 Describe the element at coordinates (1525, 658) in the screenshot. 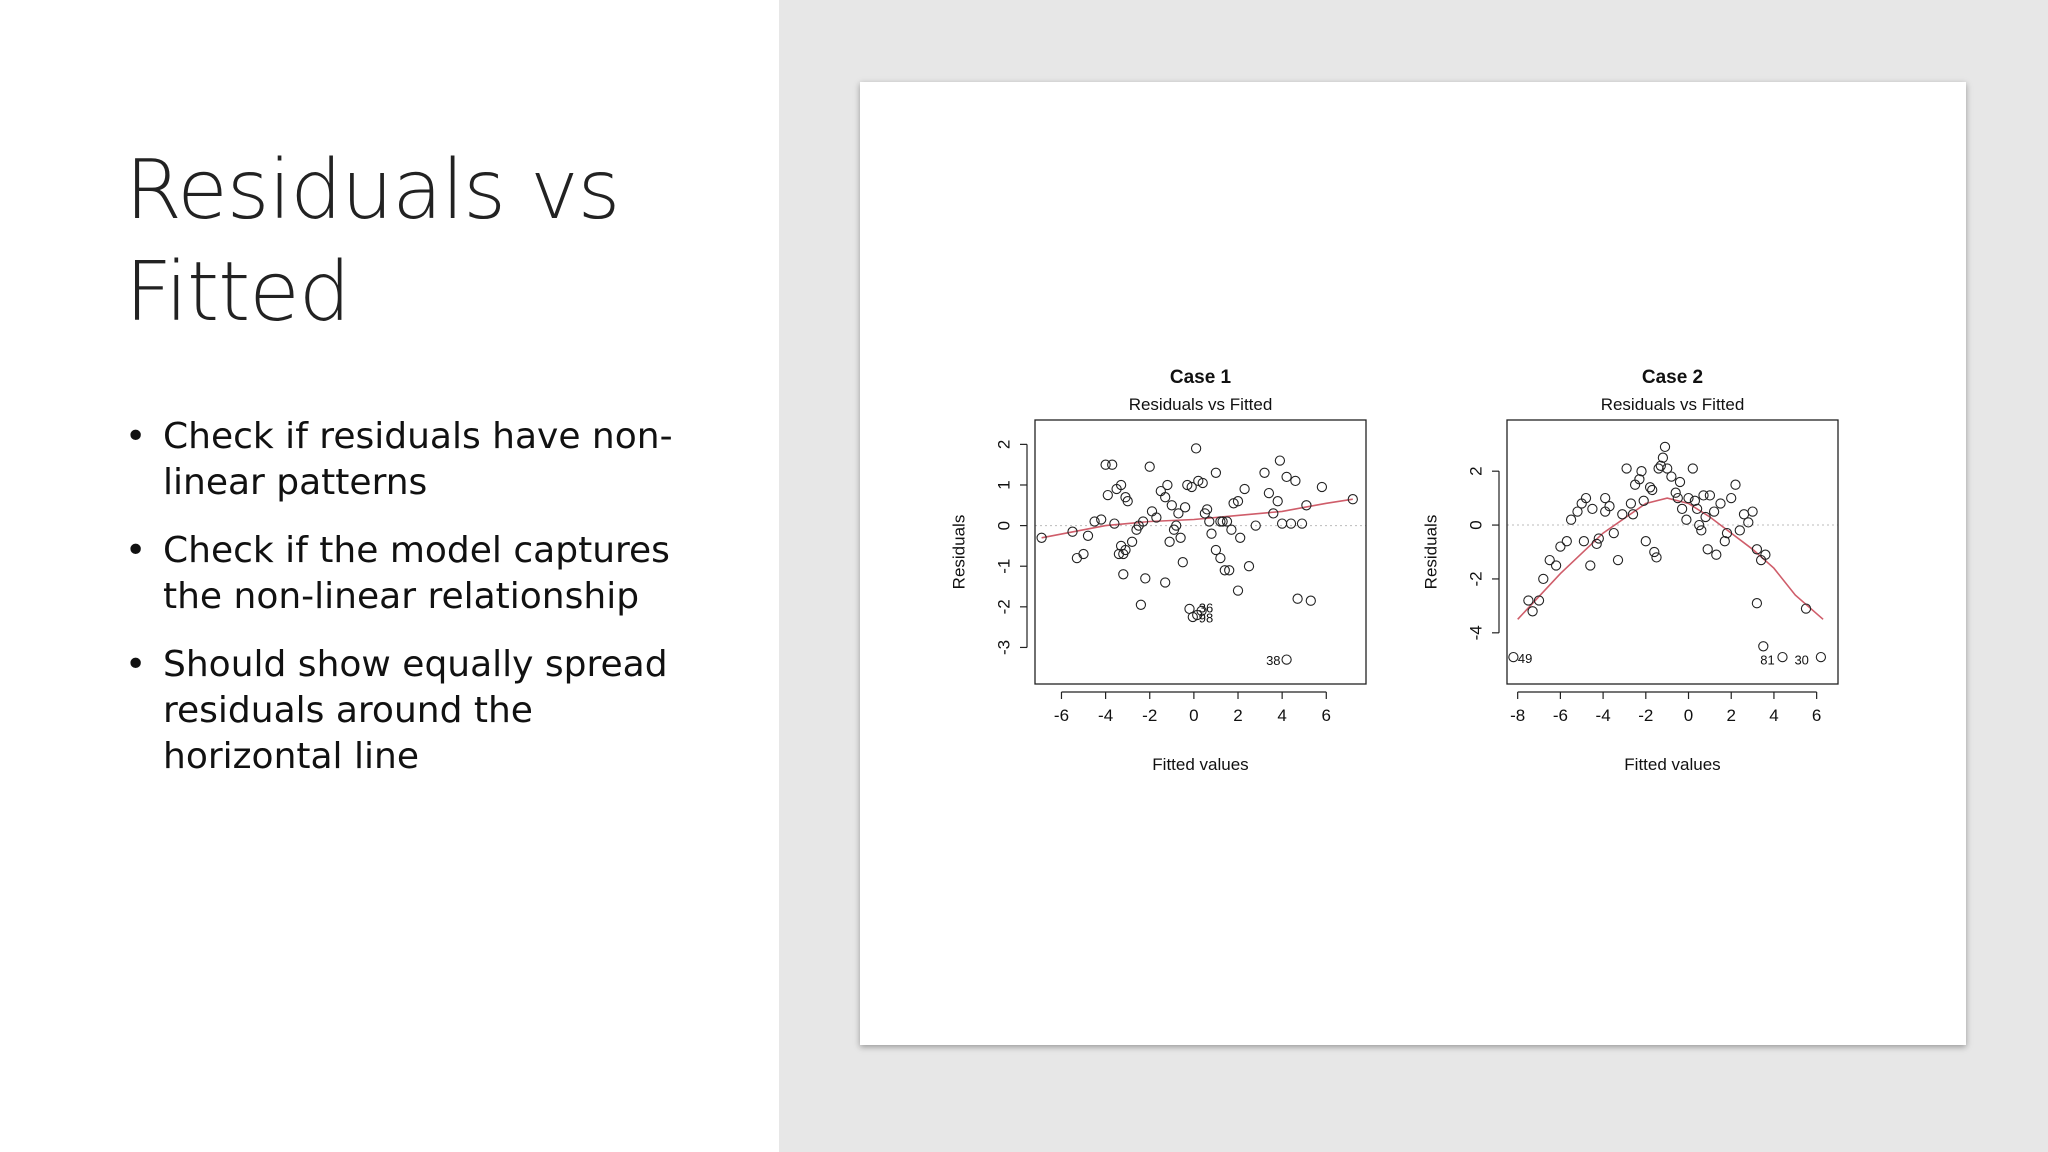

I see `point-label: 49` at that location.